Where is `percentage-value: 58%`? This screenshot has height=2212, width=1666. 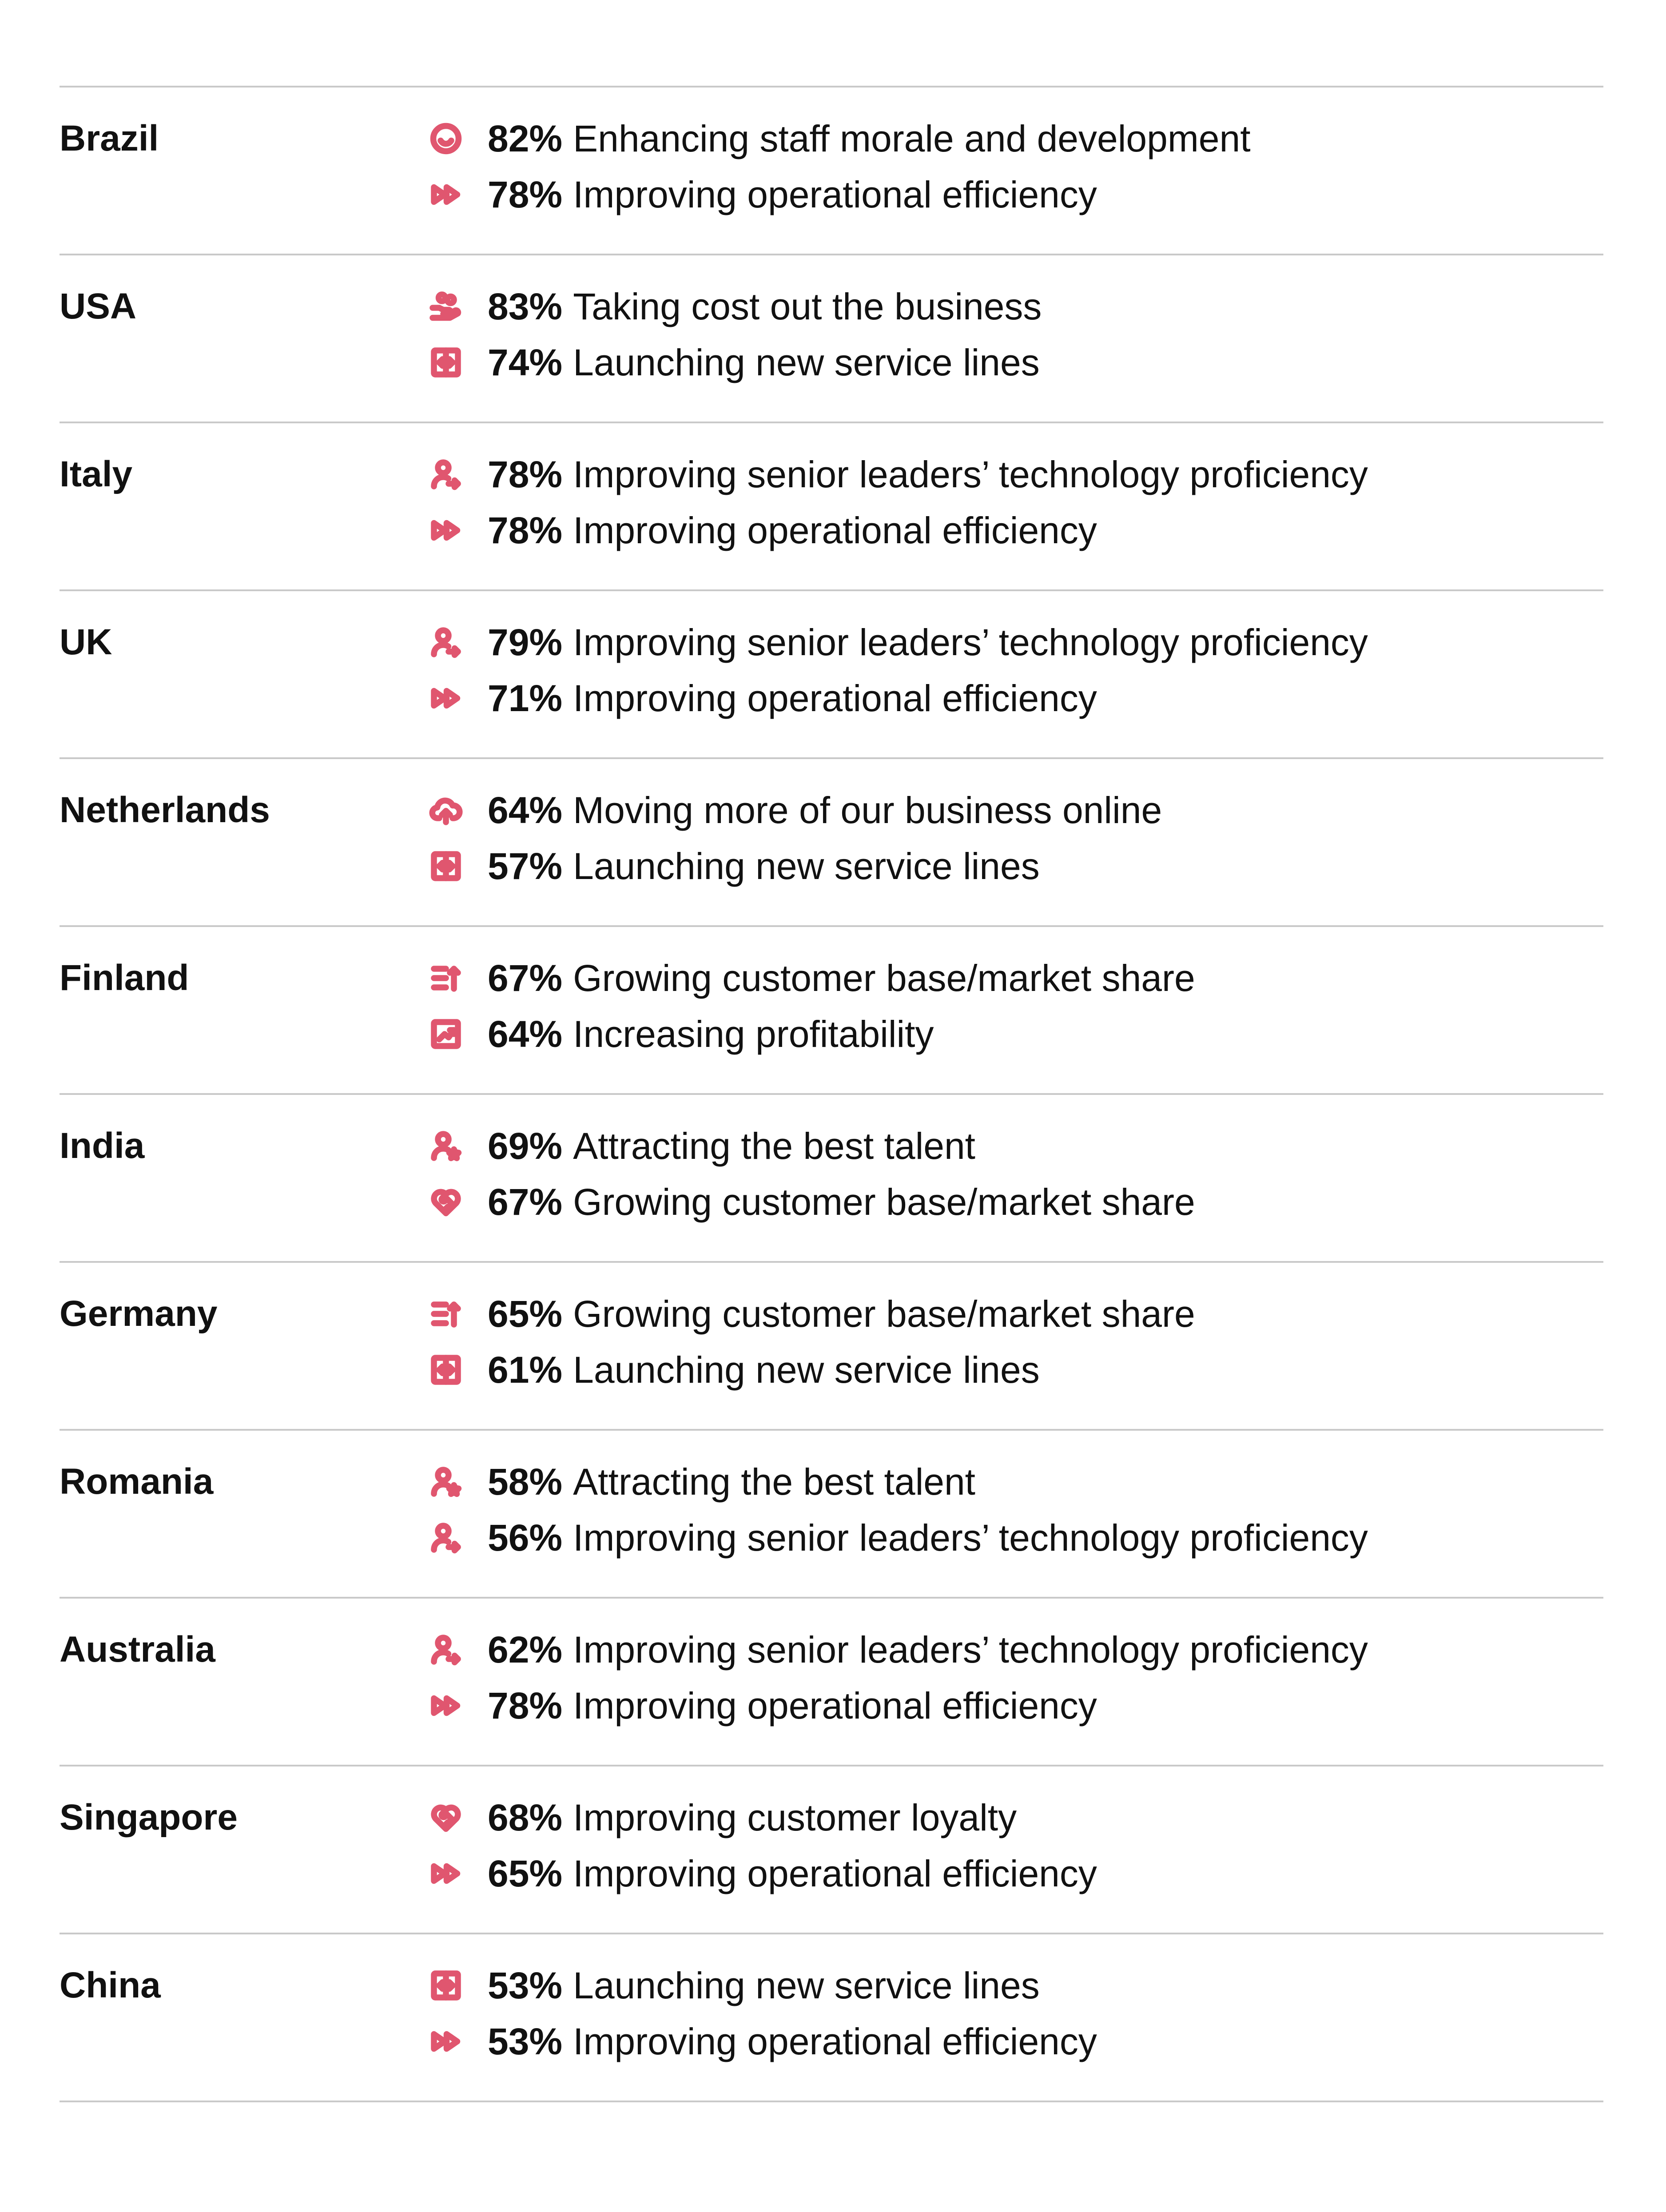 percentage-value: 58% is located at coordinates (525, 1482).